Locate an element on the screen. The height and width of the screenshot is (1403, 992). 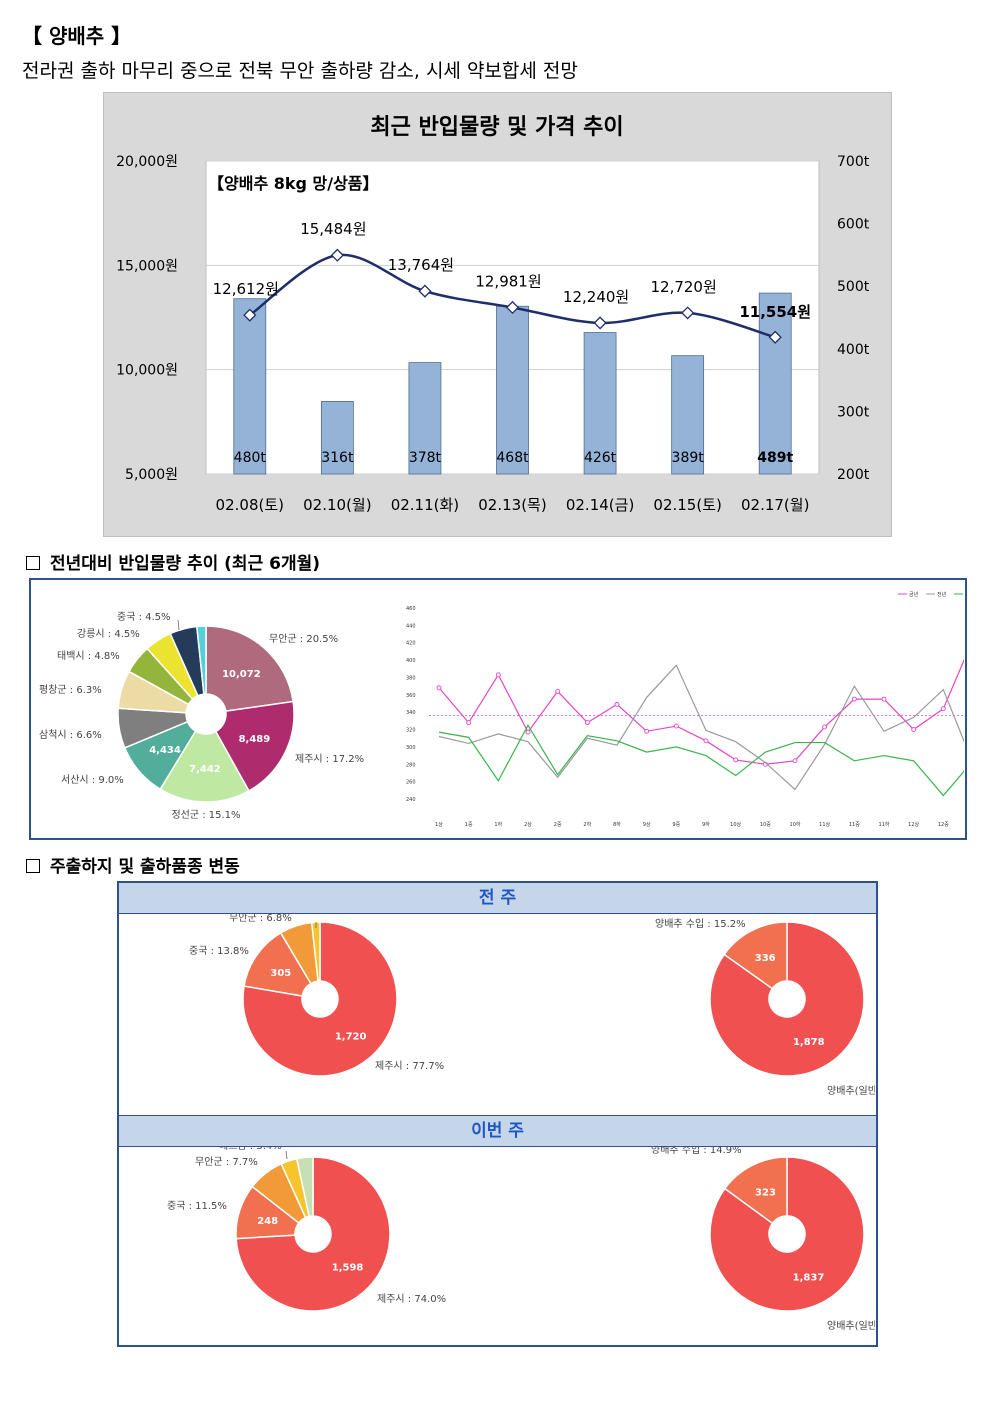
slice-value-label: 8,489 is located at coordinates (255, 739).